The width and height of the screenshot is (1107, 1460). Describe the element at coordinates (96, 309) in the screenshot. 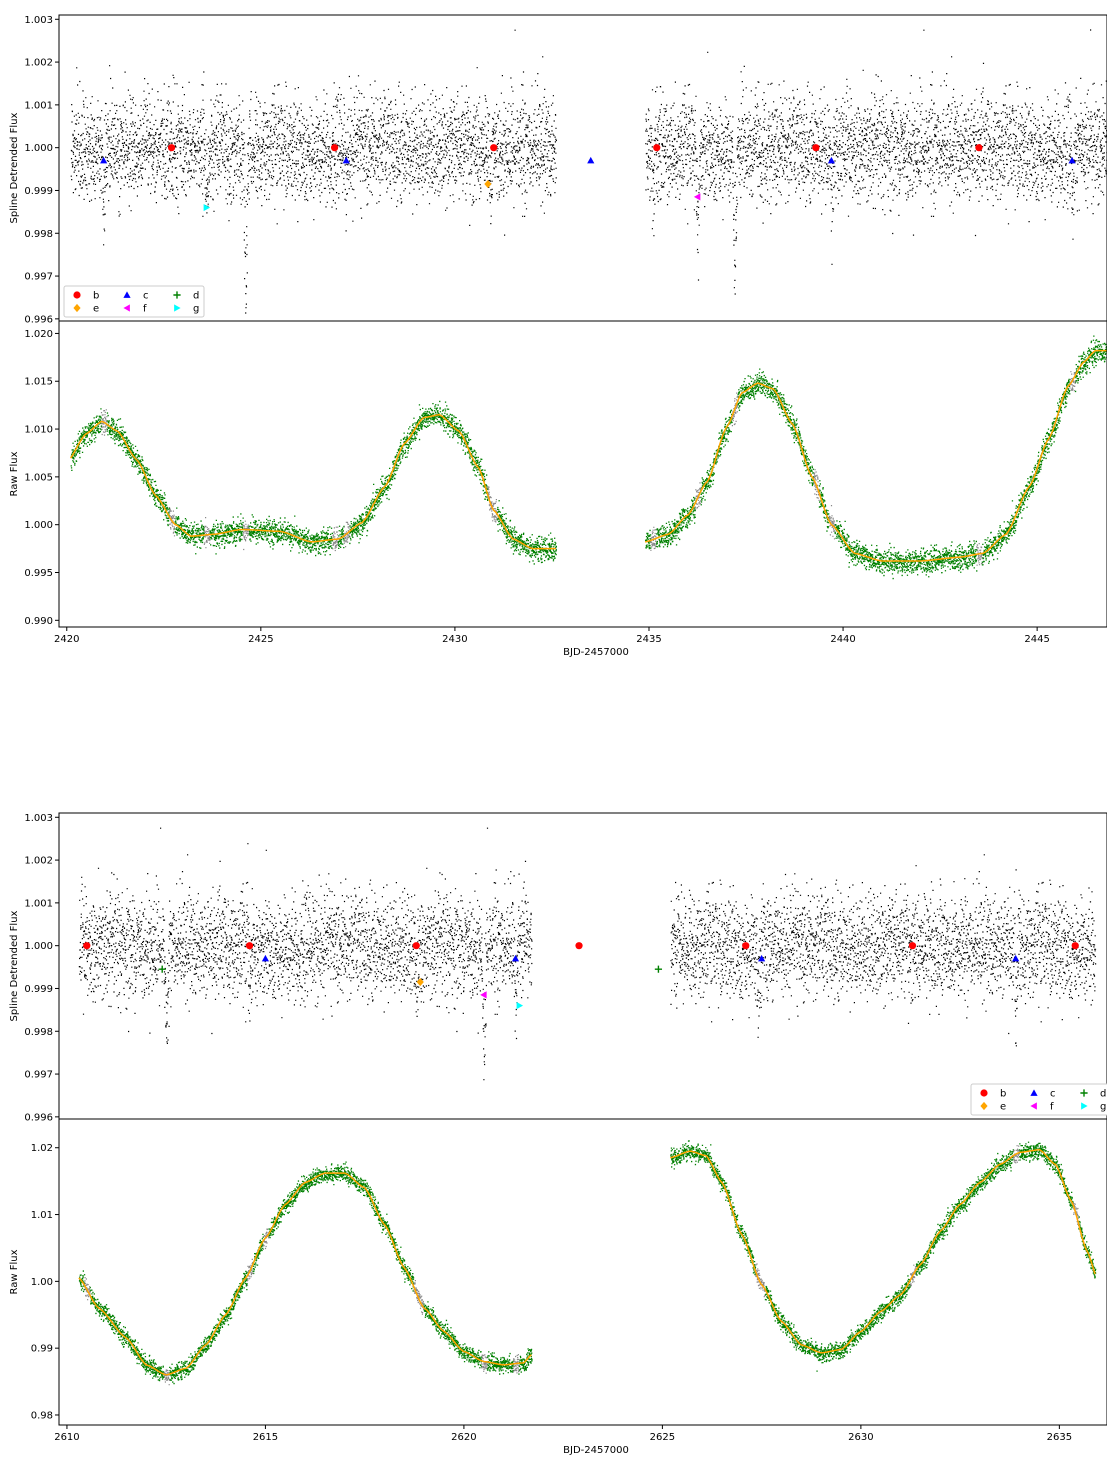

I see `legend-label-e: e` at that location.